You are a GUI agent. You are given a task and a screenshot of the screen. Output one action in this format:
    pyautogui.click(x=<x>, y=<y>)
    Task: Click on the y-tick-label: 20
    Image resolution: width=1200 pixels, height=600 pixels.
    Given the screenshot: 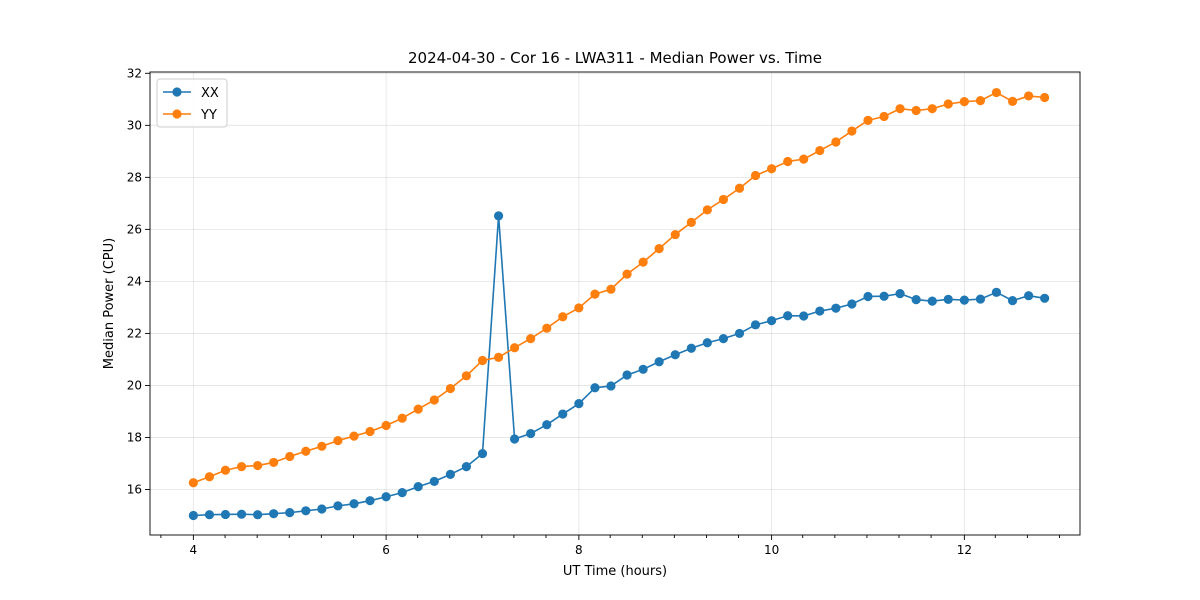 What is the action you would take?
    pyautogui.click(x=134, y=385)
    